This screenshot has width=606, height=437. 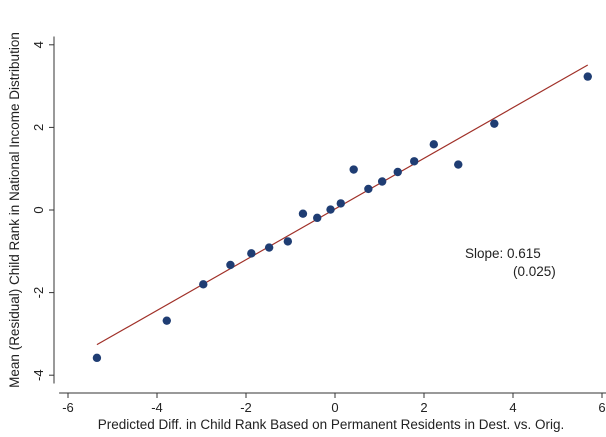 I want to click on y-tick-label: 2, so click(x=38, y=127).